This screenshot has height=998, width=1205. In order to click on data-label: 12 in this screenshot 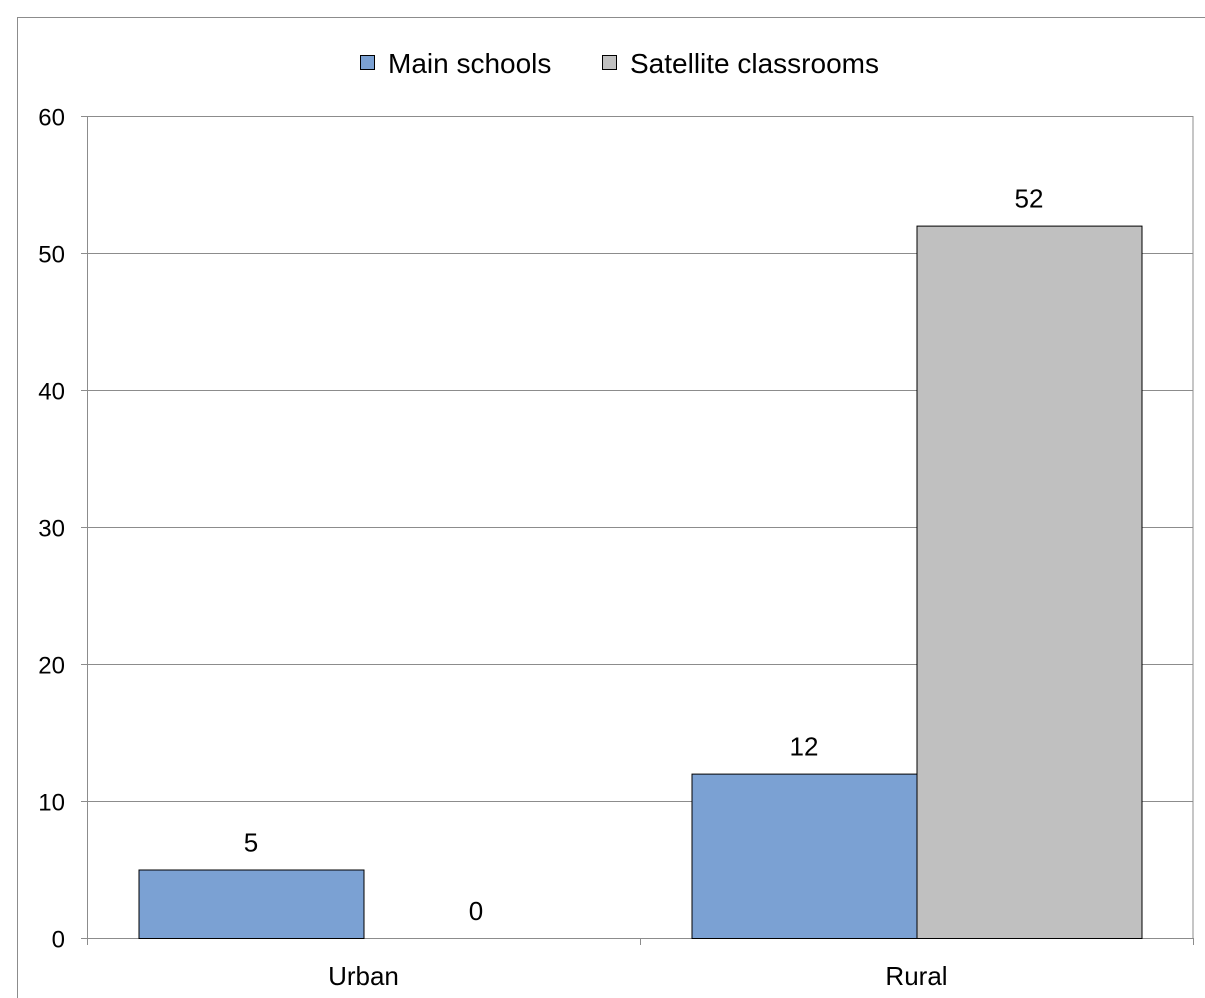, I will do `click(804, 747)`.